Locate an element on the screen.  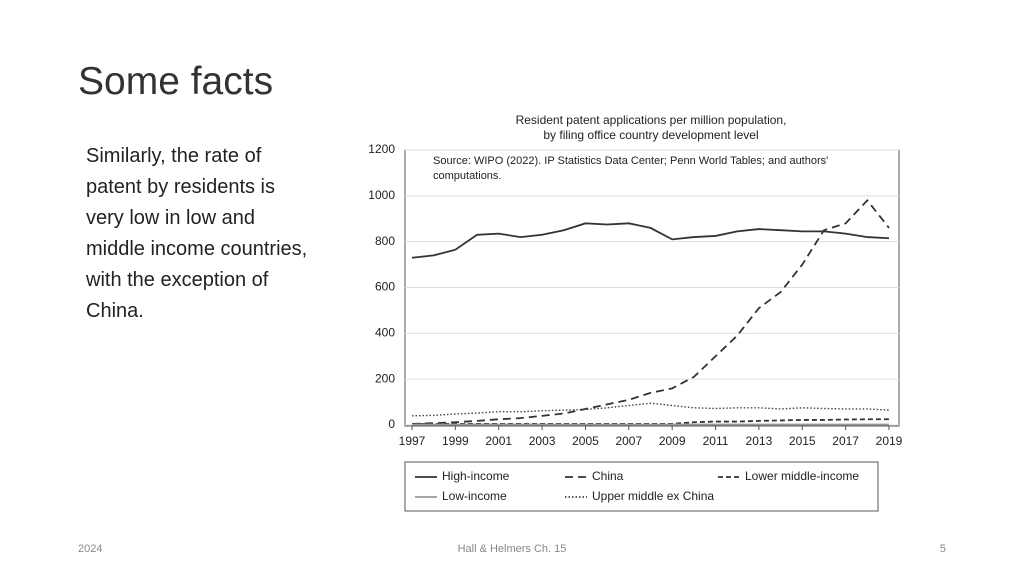
y-tick-label: 200 is located at coordinates (385, 378).